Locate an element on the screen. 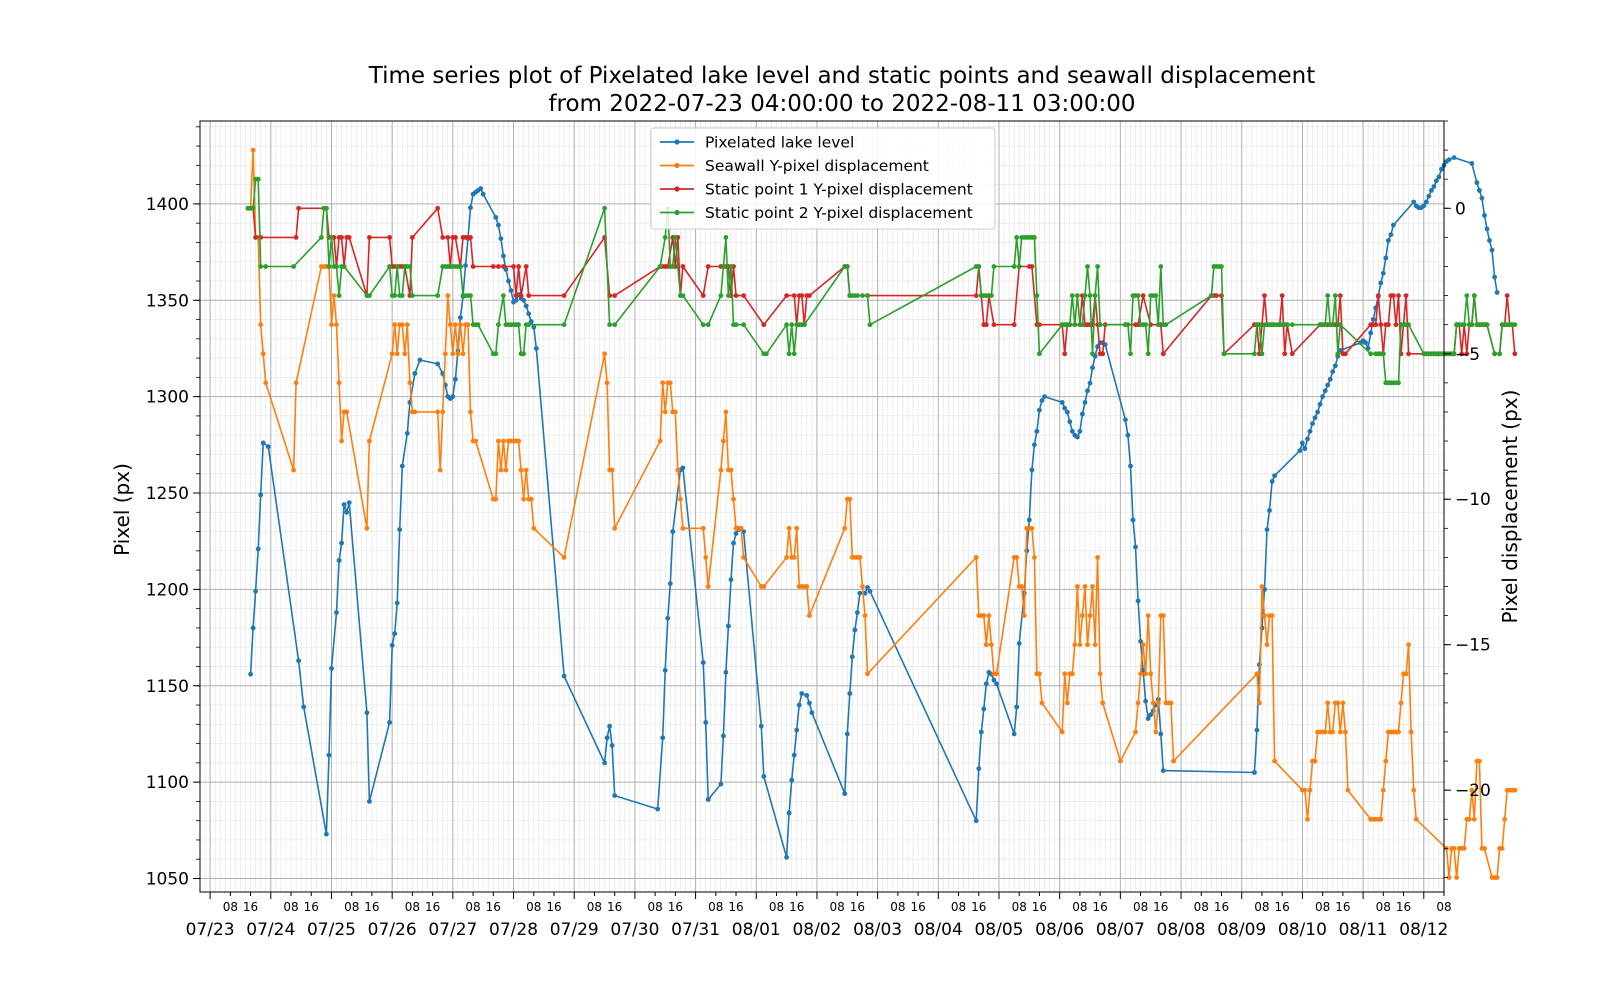 This screenshot has width=1600, height=1000. y-left-tick-label: 1400 is located at coordinates (167, 205).